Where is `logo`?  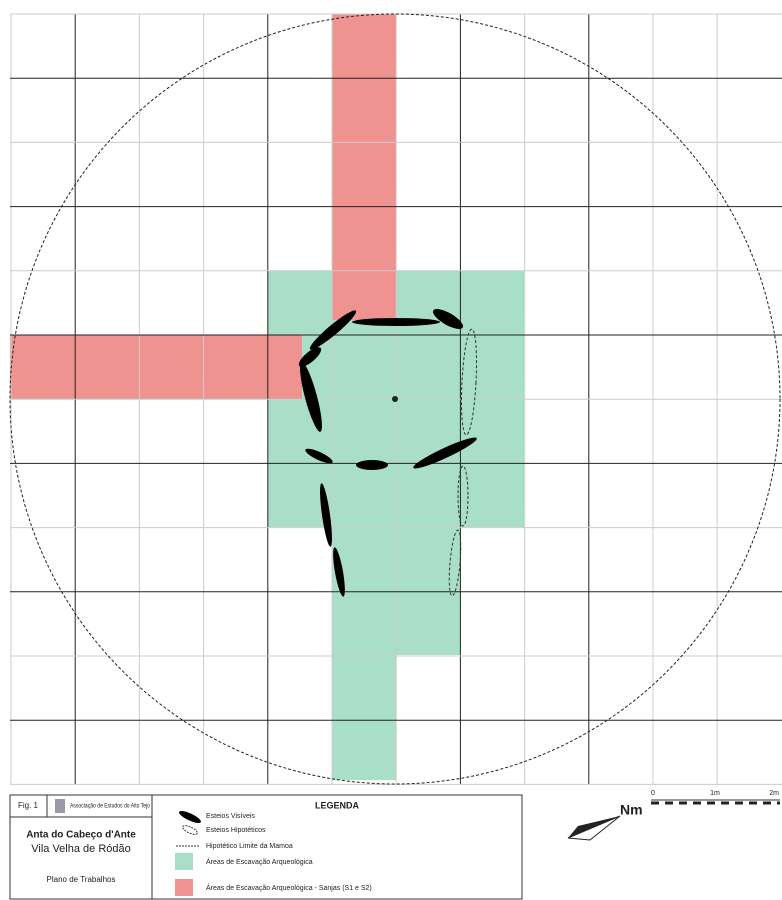 logo is located at coordinates (60, 806).